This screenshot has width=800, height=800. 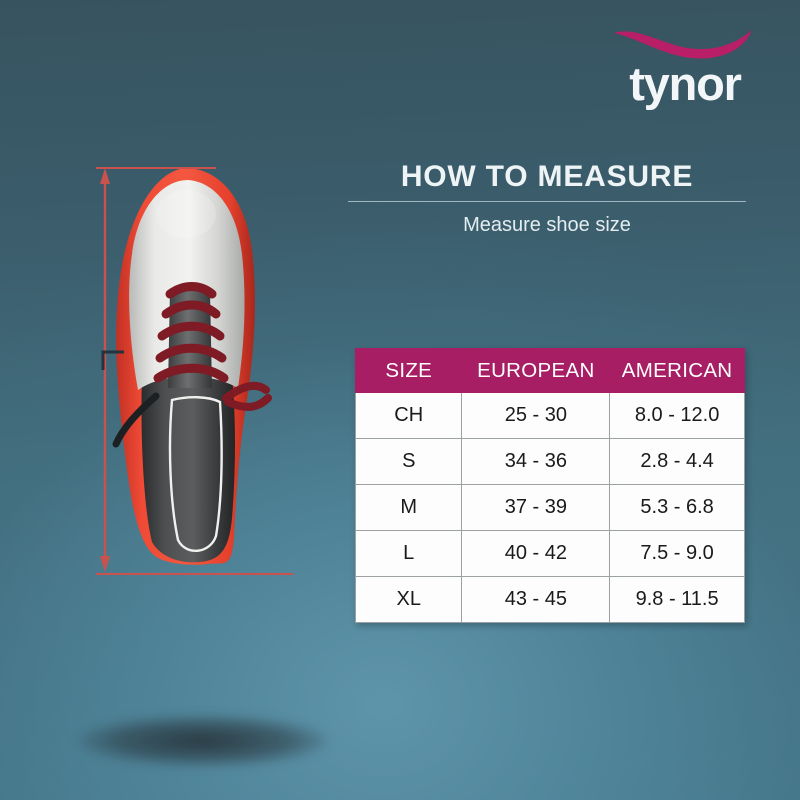 I want to click on brand-logo: tynor, so click(x=680, y=72).